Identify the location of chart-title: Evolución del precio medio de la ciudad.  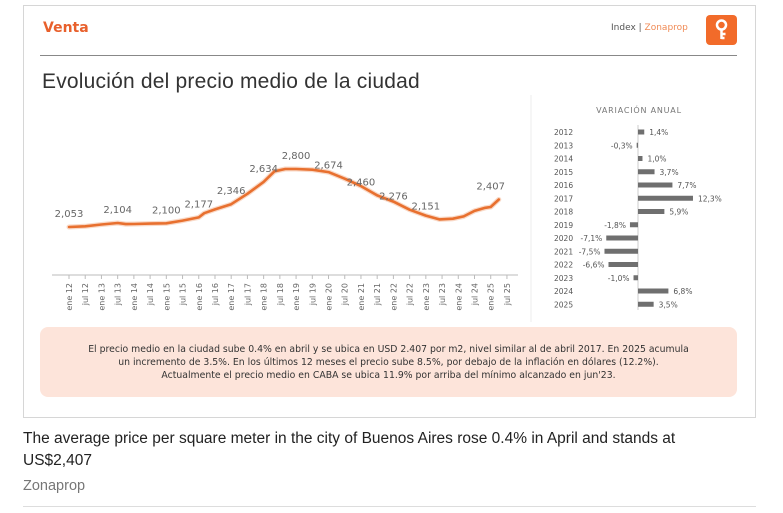
(231, 81).